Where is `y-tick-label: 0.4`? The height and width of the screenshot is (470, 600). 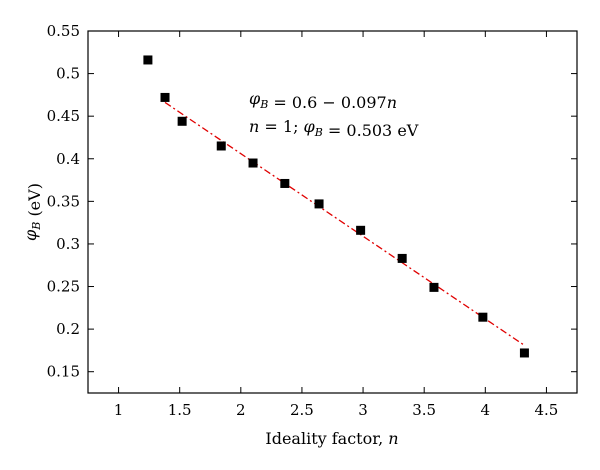
y-tick-label: 0.4 is located at coordinates (68, 159).